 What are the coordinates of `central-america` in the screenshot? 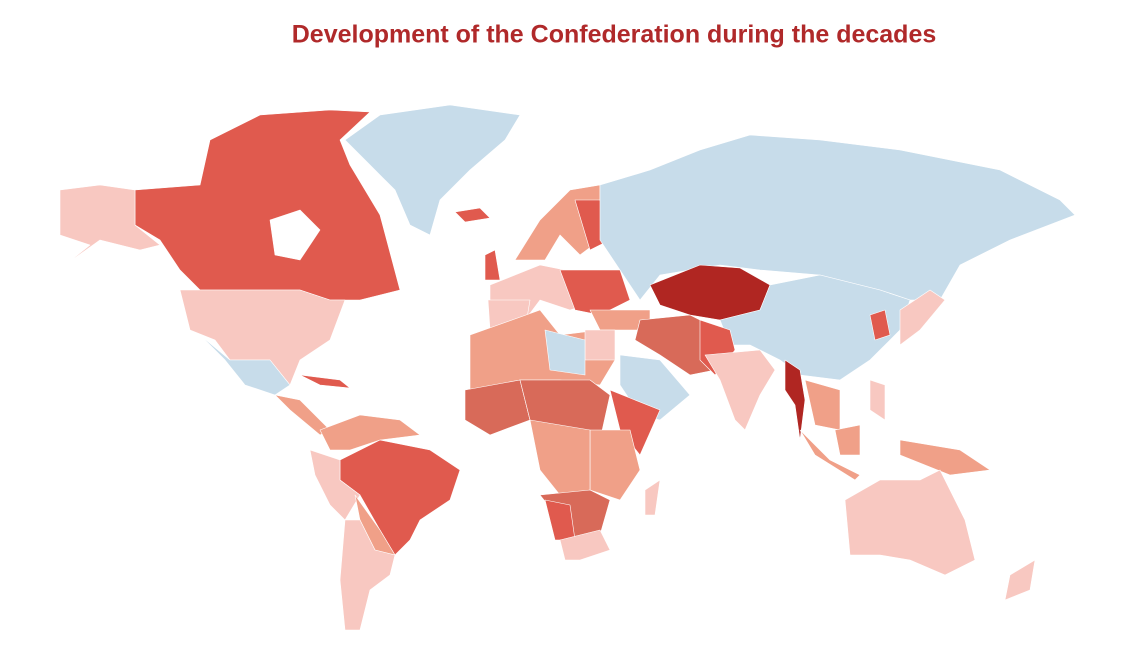 It's located at (302, 415).